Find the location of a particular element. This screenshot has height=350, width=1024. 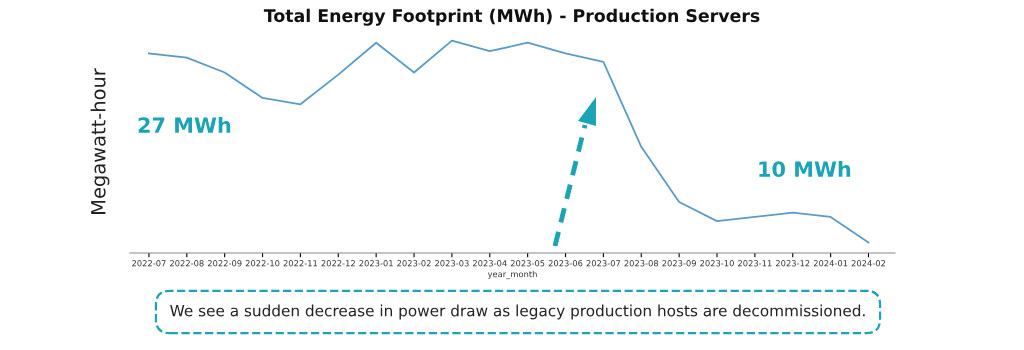

x-tick-label: 2023-11 is located at coordinates (755, 263).